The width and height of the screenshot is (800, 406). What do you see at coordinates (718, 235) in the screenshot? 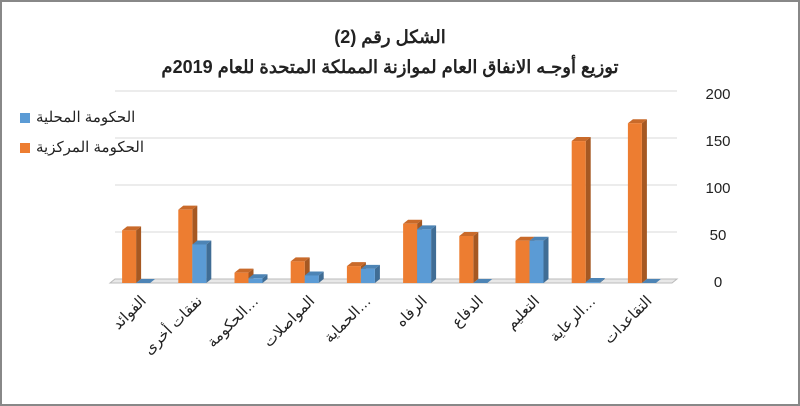
I see `y-tick-label: 50` at bounding box center [718, 235].